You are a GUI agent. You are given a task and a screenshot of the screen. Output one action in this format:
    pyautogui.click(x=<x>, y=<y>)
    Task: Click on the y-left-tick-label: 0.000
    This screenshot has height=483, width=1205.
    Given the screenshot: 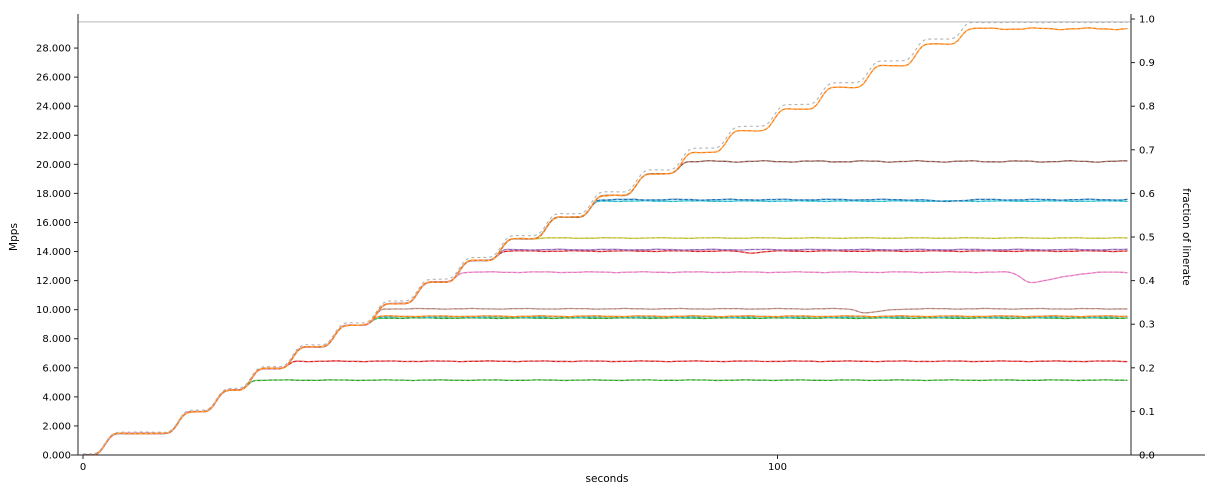 What is the action you would take?
    pyautogui.click(x=56, y=456)
    